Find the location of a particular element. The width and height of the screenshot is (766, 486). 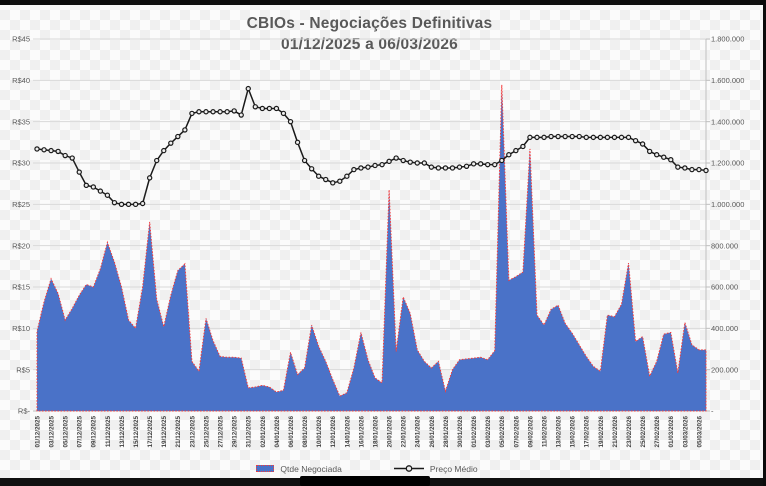

right-axis-tick-label: - is located at coordinates (712, 411).